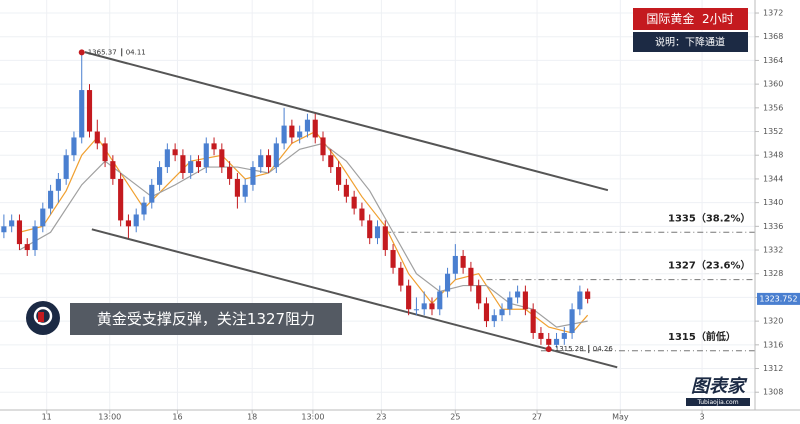 Image resolution: width=800 pixels, height=424 pixels. What do you see at coordinates (773, 60) in the screenshot?
I see `y-tick-label: 1364` at bounding box center [773, 60].